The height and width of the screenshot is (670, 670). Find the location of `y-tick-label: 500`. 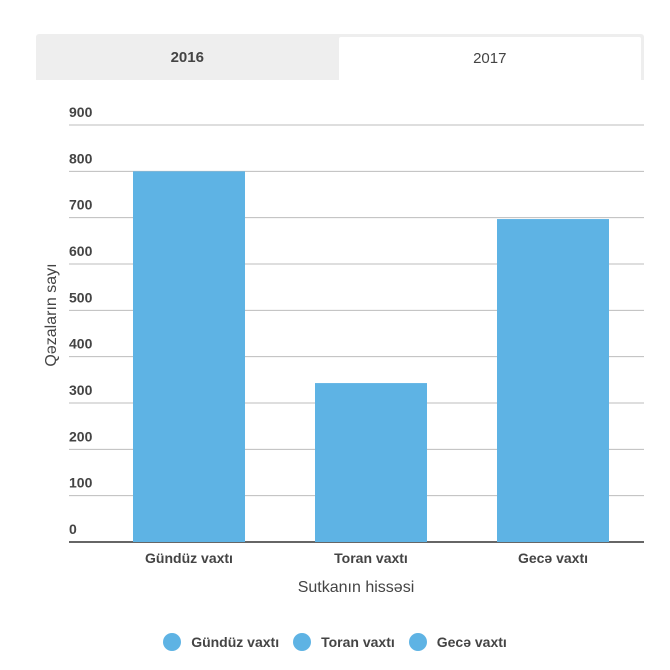

y-tick-label: 500 is located at coordinates (81, 297).